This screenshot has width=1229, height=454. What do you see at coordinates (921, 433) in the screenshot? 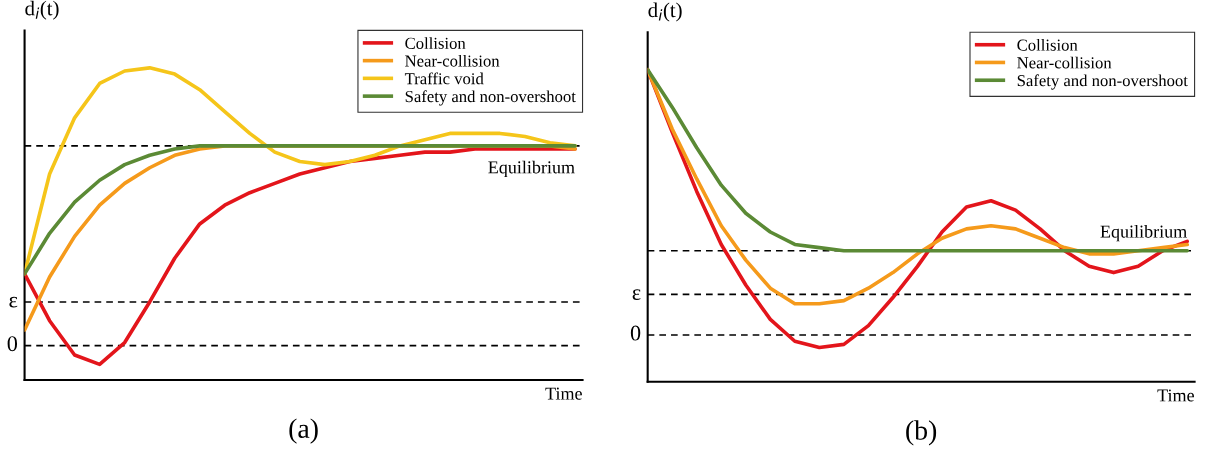
I see `text: (b)` at bounding box center [921, 433].